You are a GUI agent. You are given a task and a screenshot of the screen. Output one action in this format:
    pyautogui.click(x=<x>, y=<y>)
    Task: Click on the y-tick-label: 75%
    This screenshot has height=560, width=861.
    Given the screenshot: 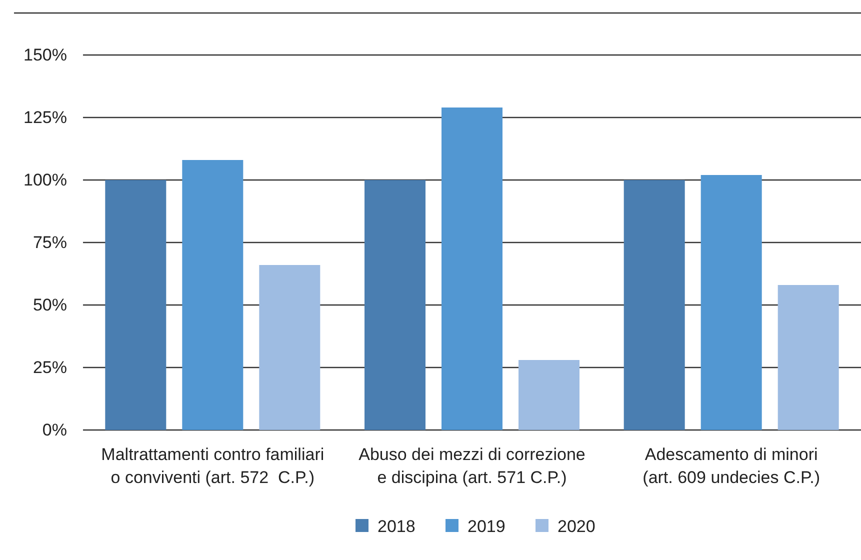 What is the action you would take?
    pyautogui.click(x=49, y=242)
    